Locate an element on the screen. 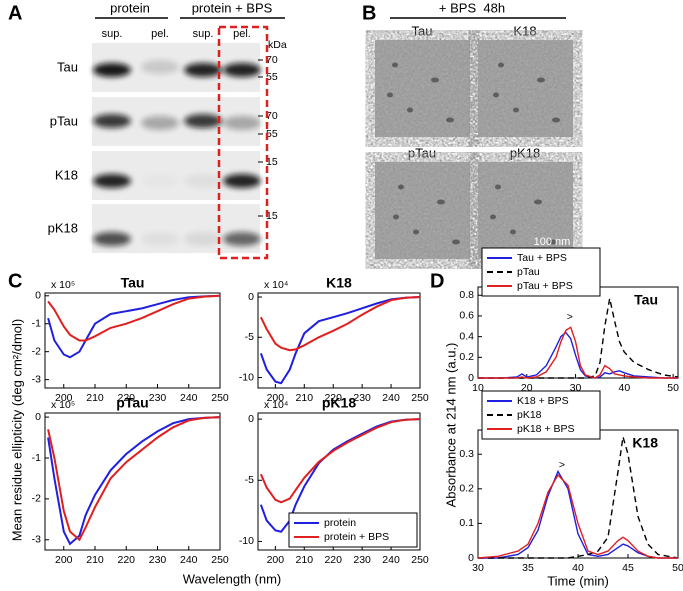 This screenshot has height=591, width=683. tem-texture is located at coordinates (525, 88).